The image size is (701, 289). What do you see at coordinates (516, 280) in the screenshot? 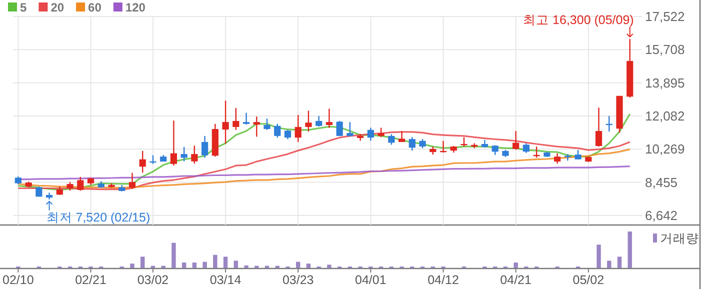
I see `x-tick-label: 04/21` at bounding box center [516, 280].